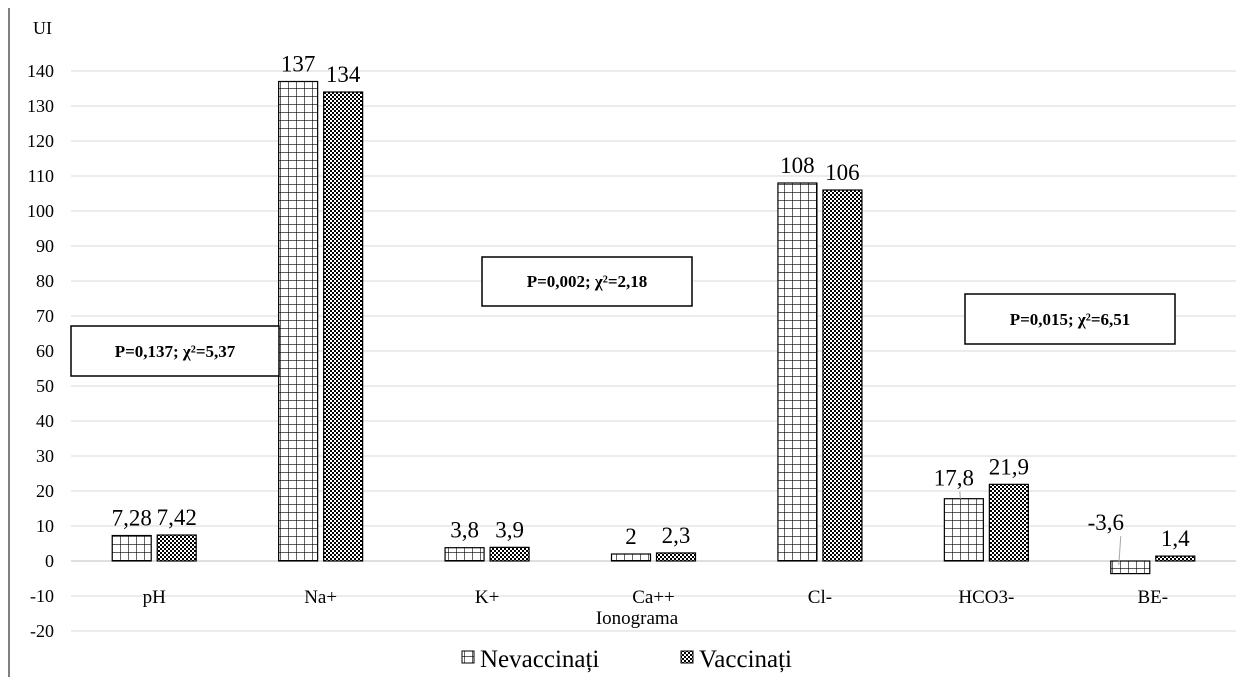 This screenshot has width=1246, height=682. What do you see at coordinates (155, 597) in the screenshot?
I see `x-tick-label: pH` at bounding box center [155, 597].